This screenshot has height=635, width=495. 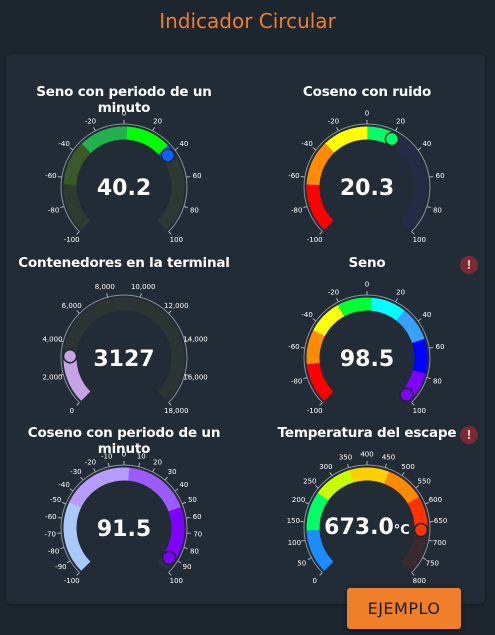 What do you see at coordinates (60, 567) in the screenshot?
I see `gauge-tick-label: -90` at bounding box center [60, 567].